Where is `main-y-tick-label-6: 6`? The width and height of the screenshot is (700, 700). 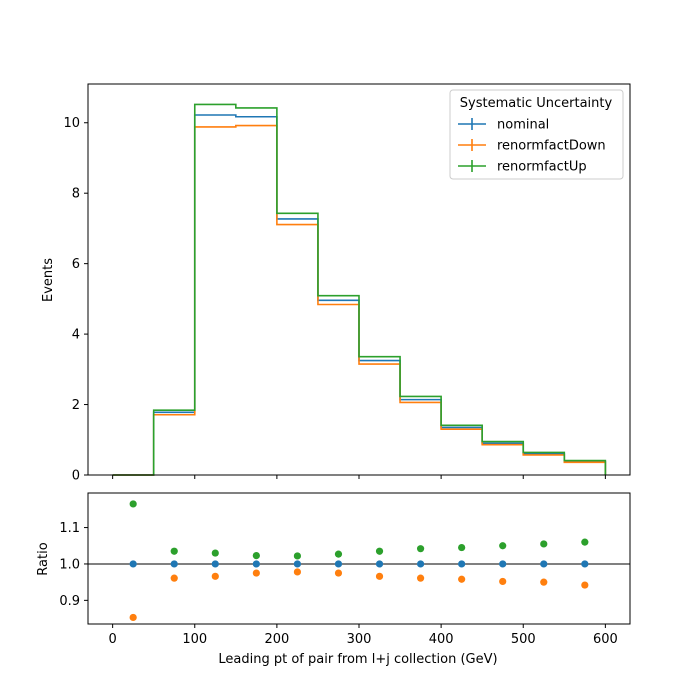
main-y-tick-label-6: 6 is located at coordinates (76, 264).